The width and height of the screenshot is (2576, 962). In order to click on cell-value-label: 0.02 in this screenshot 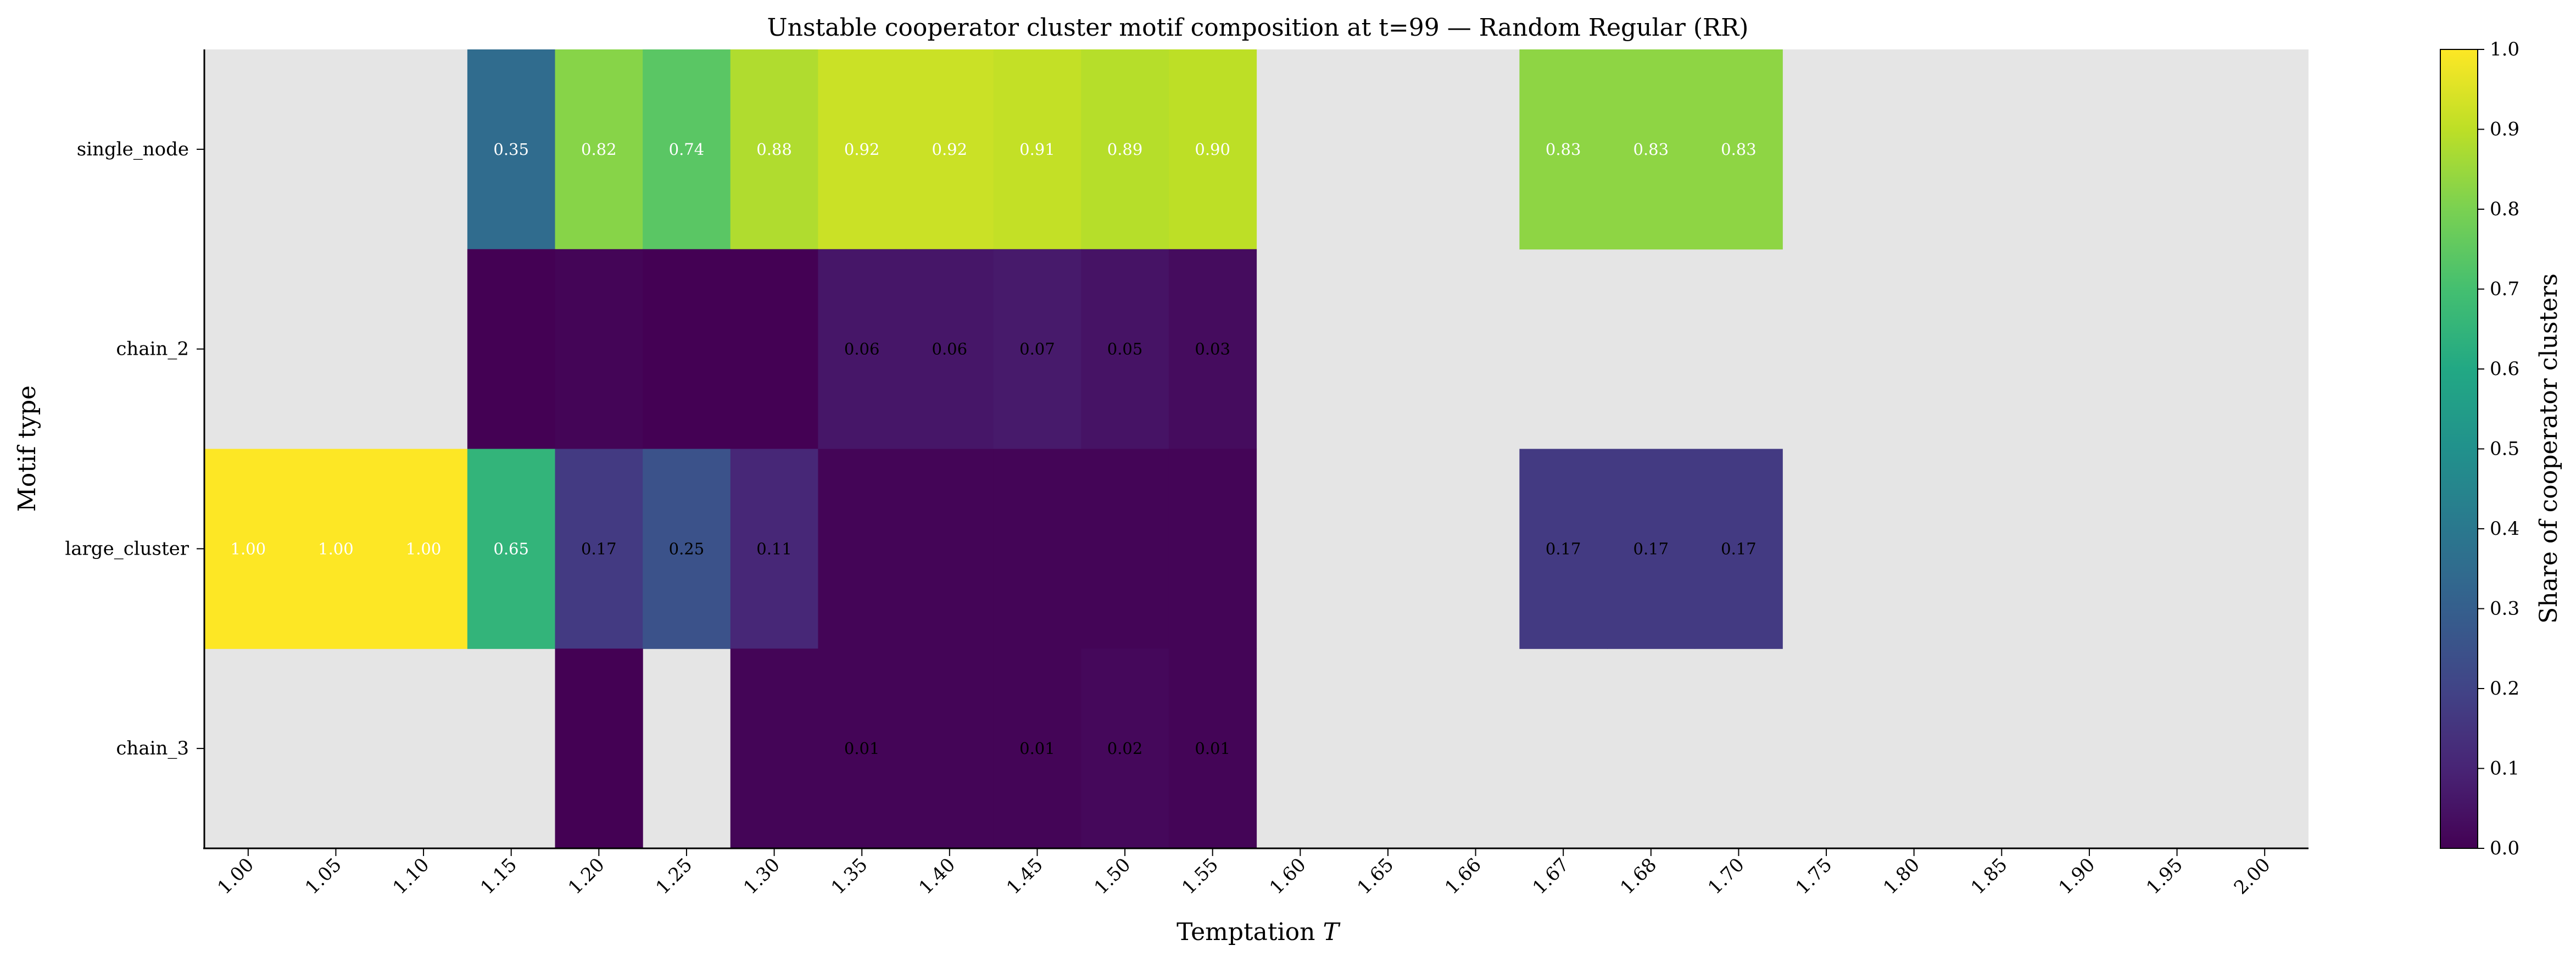, I will do `click(1125, 748)`.